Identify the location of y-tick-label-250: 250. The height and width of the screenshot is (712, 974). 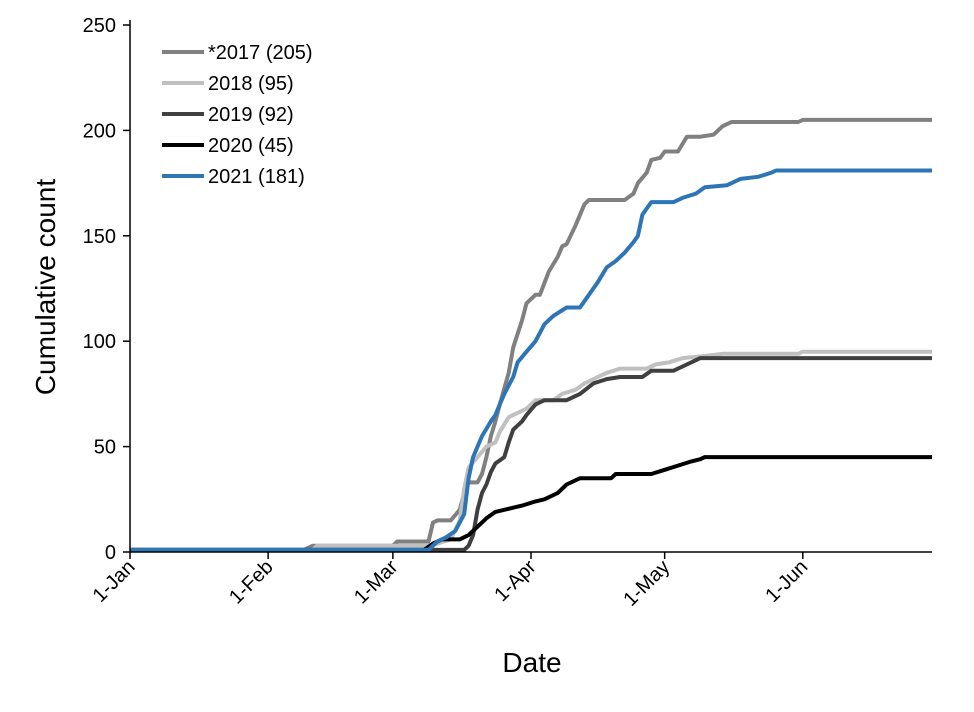
(99, 26).